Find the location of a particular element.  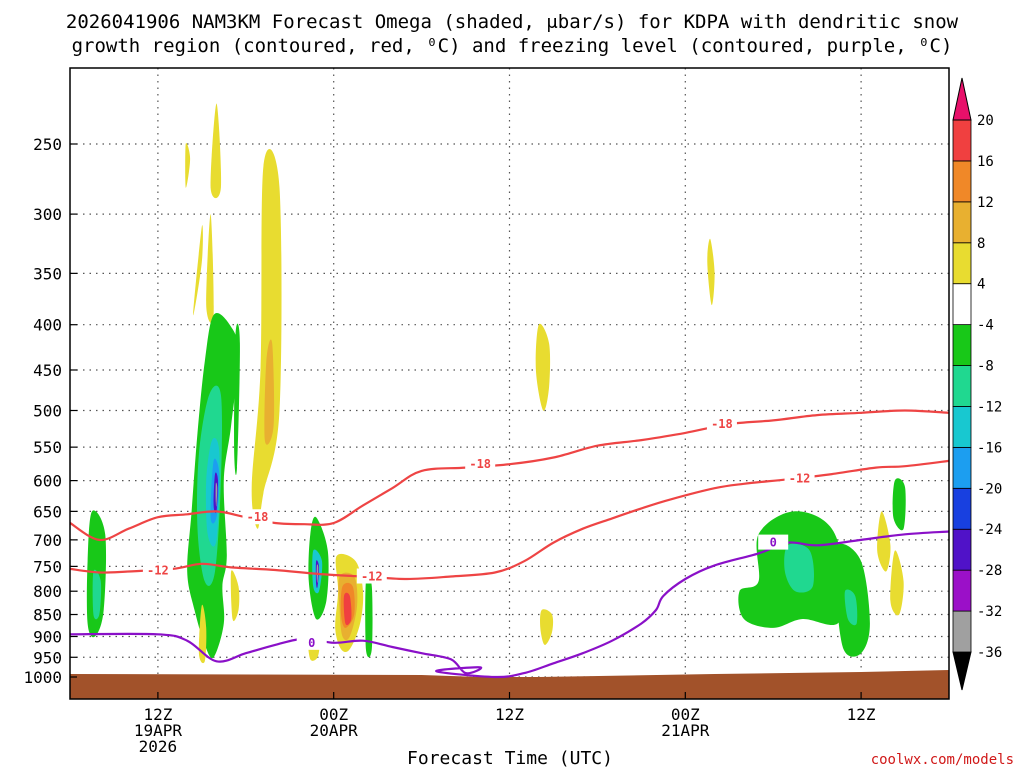

colorbar-label-8: 8 is located at coordinates (981, 244).